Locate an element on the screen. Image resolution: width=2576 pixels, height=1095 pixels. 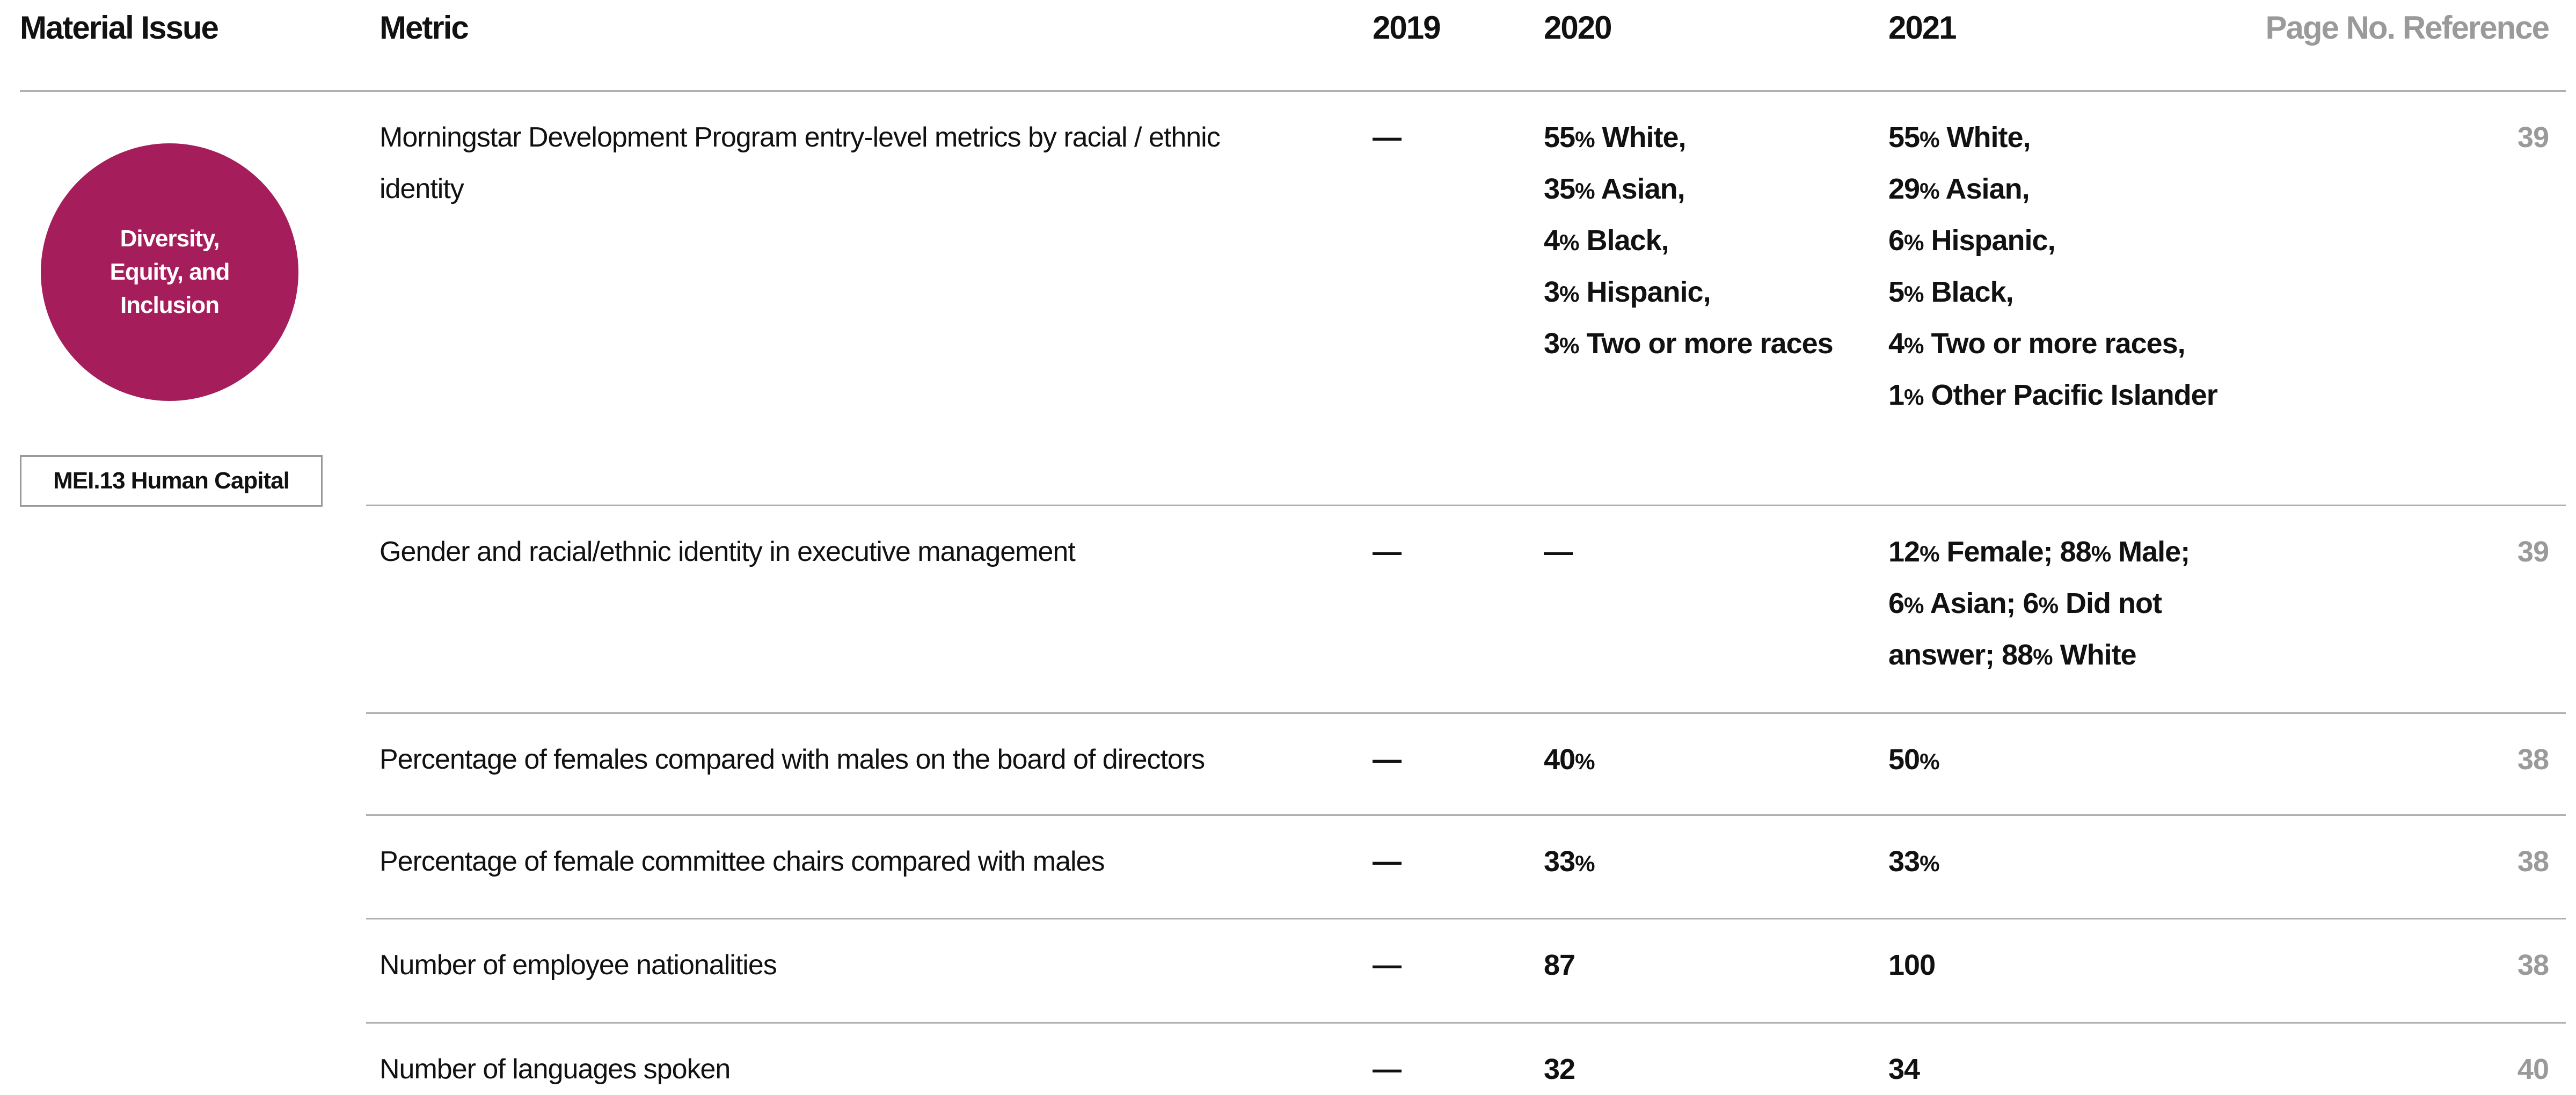
value: 4% Two or more races, is located at coordinates (2037, 343).